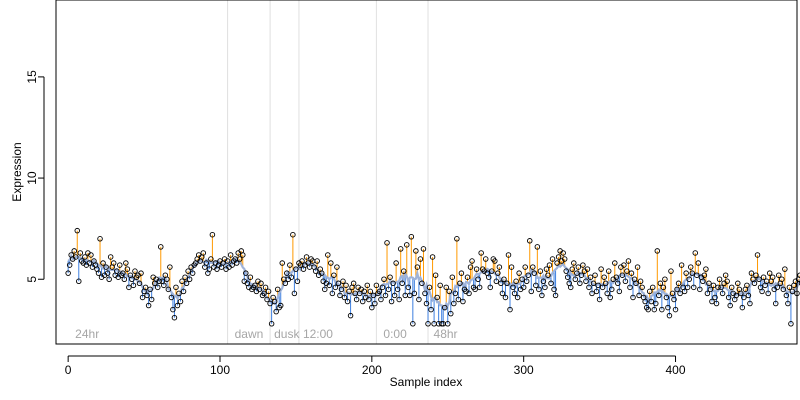  What do you see at coordinates (395, 334) in the screenshot?
I see `phase-label: 0:00` at bounding box center [395, 334].